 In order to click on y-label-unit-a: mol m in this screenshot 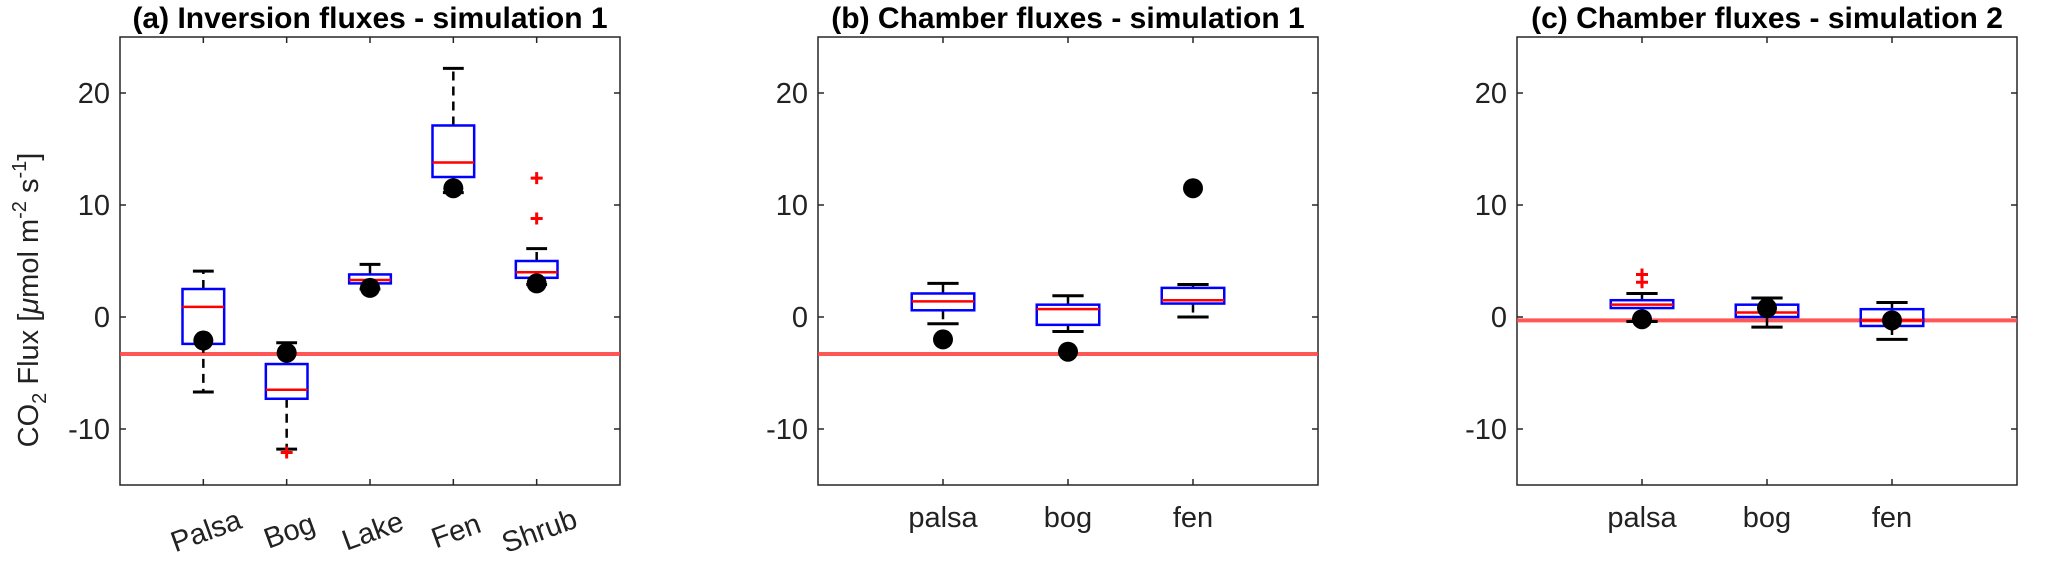, I will do `click(29, 258)`.